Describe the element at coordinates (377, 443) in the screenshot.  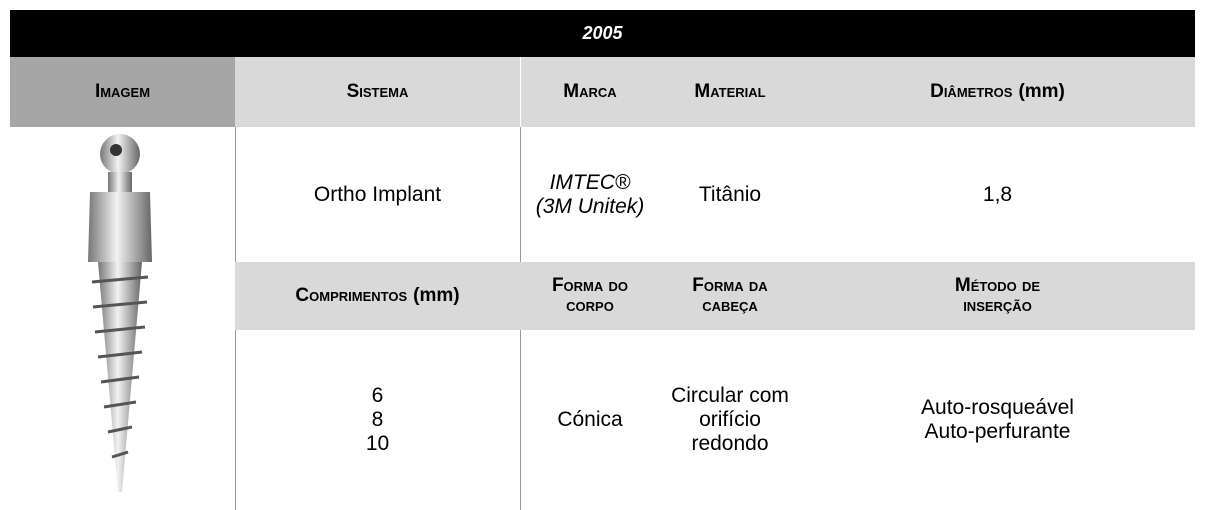
I see `value: 10` at that location.